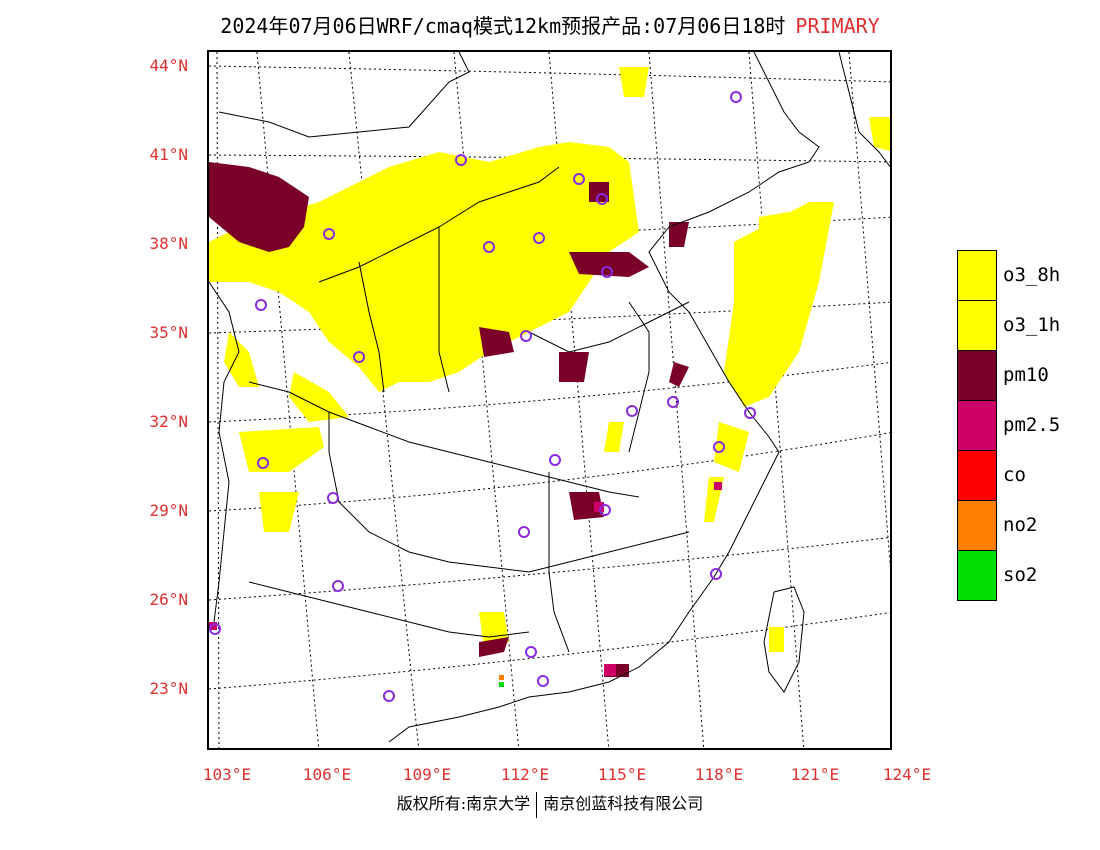 The image size is (1100, 850). Describe the element at coordinates (907, 774) in the screenshot. I see `lon-label-124: 124°E` at that location.